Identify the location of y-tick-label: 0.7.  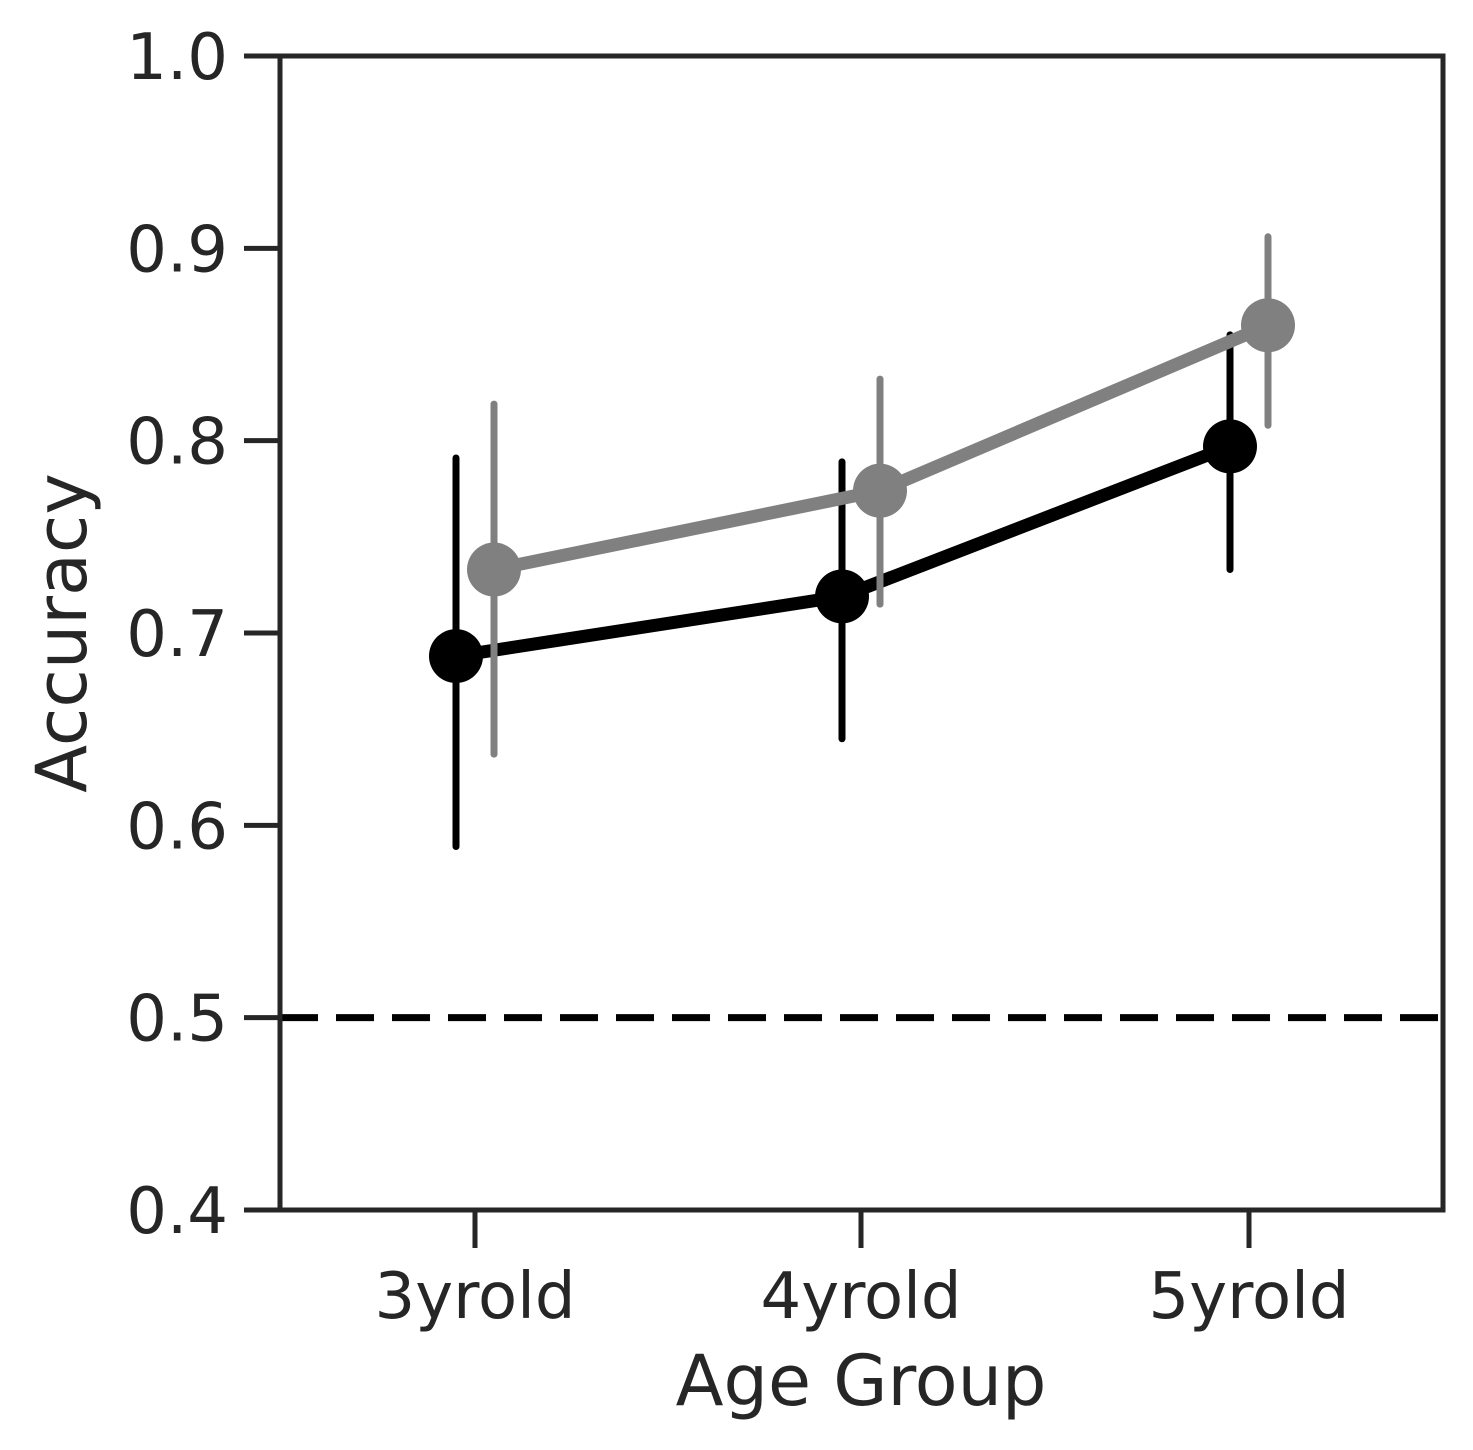
(177, 635).